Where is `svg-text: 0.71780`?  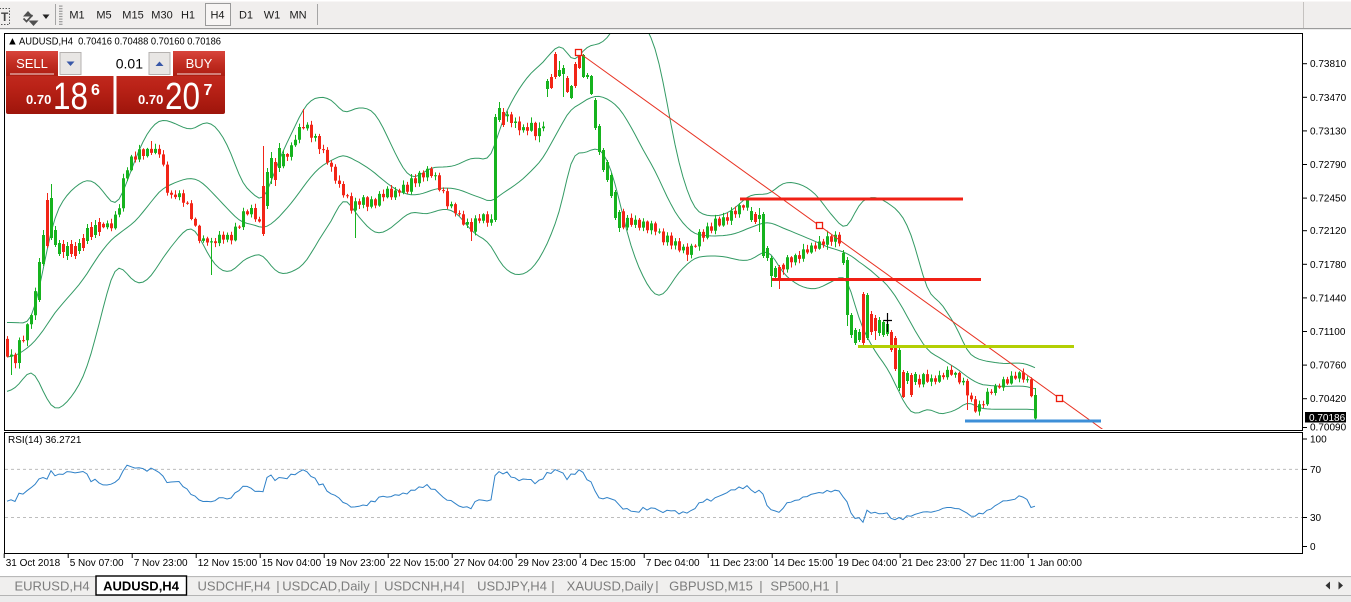
svg-text: 0.71780 is located at coordinates (1328, 265).